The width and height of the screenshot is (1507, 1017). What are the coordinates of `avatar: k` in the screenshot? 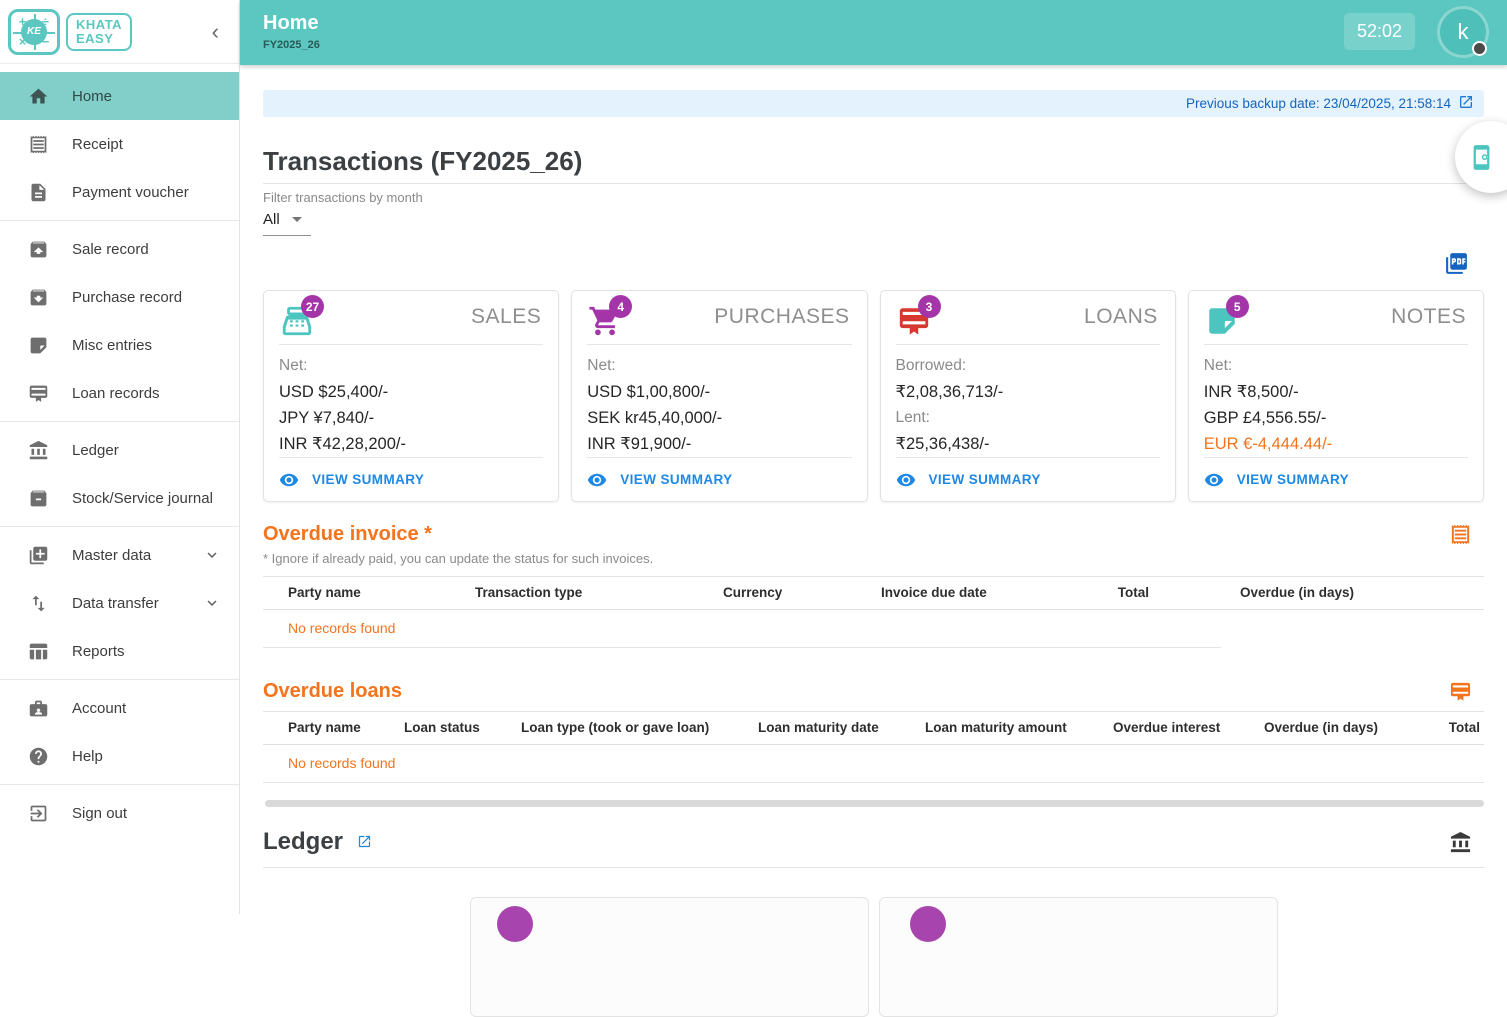 It's located at (1463, 32).